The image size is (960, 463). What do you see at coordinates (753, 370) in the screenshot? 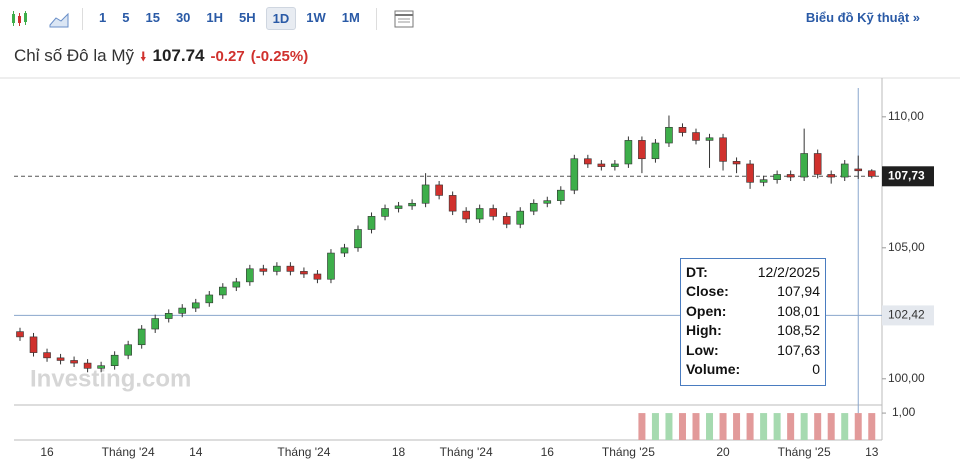
I see `tooltip-row: Volume: 0` at bounding box center [753, 370].